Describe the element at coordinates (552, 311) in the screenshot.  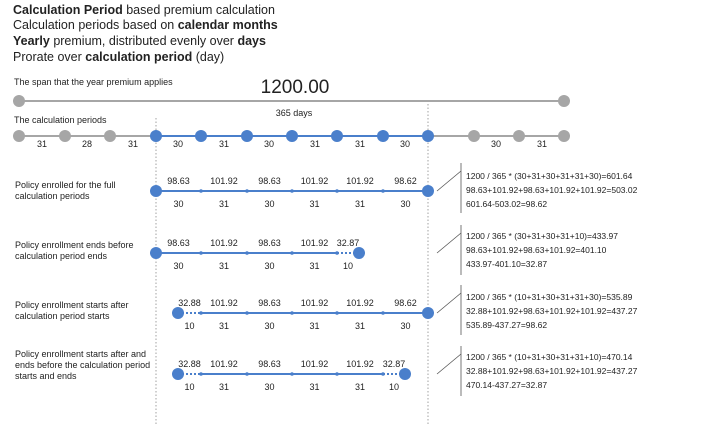
I see `equation-row2-line2: 32.88+101.92+98.63+101.92+101.92=437.27` at that location.